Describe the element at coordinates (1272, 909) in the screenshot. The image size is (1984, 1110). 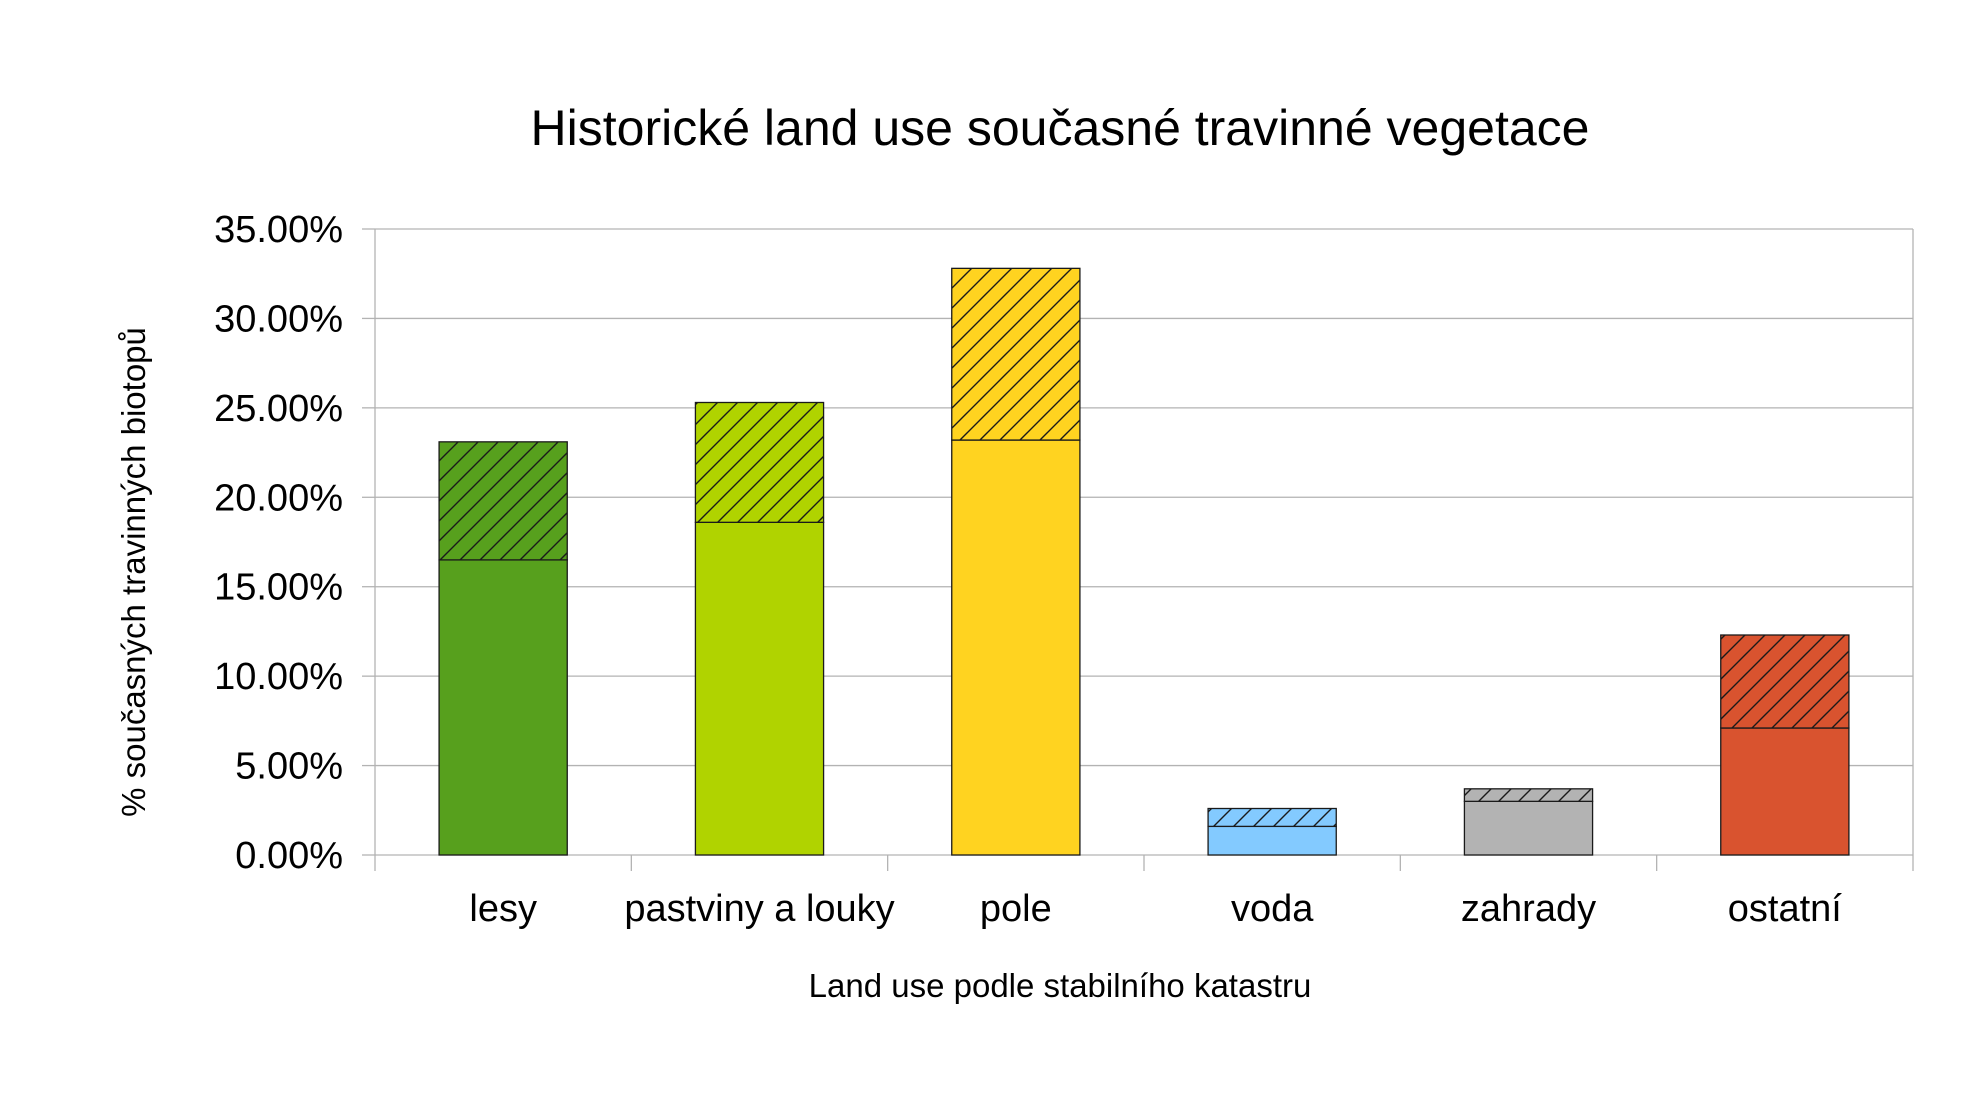
I see `x-tick-label: voda` at that location.